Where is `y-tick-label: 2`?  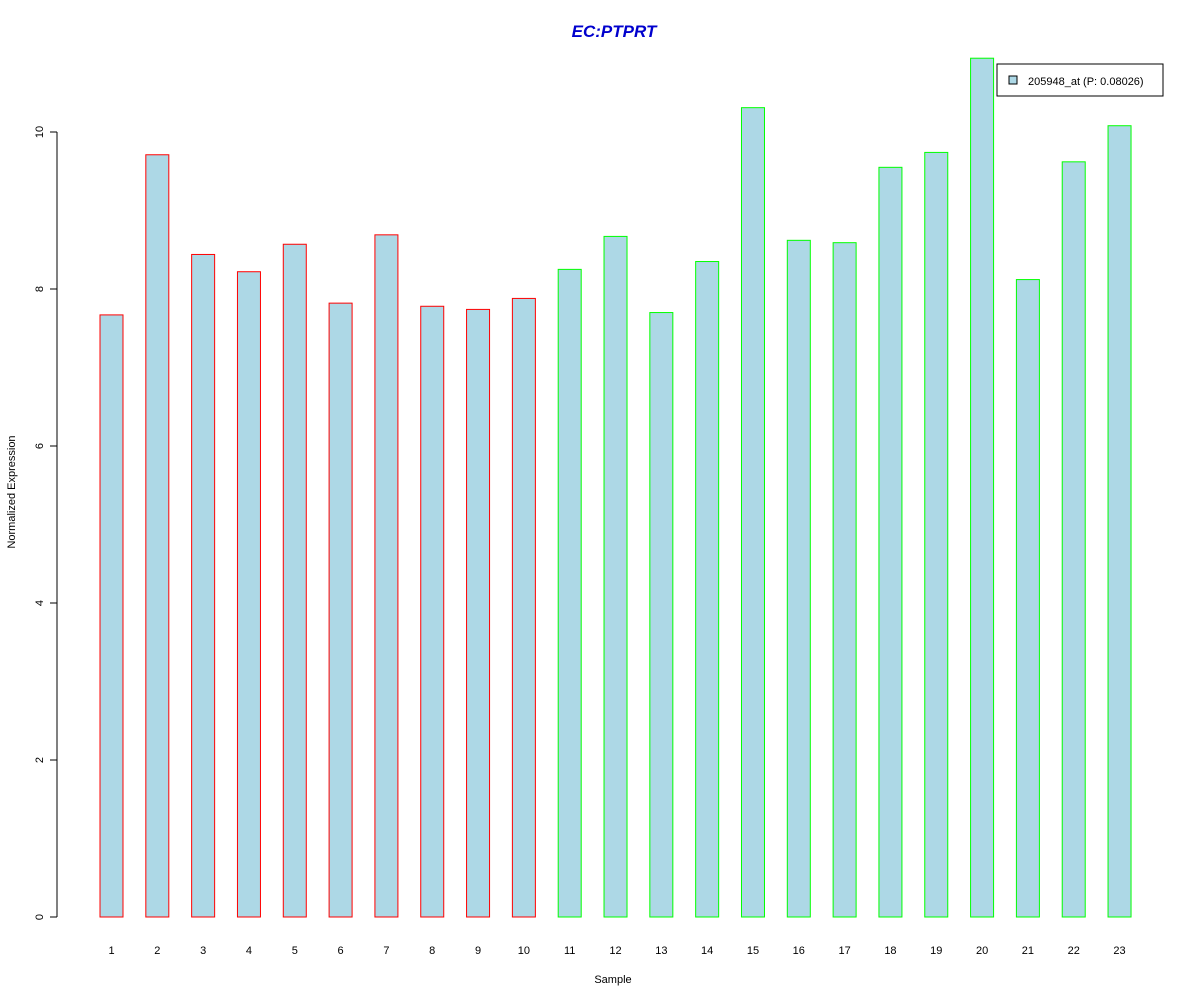 y-tick-label: 2 is located at coordinates (40, 760).